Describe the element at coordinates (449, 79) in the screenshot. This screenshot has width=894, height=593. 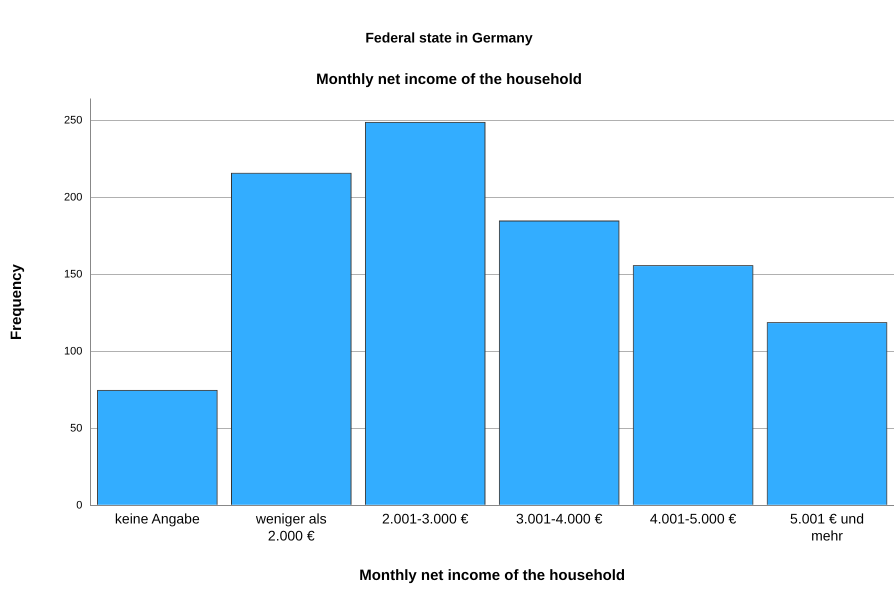
I see `chart-subtitle: Monthly net income of the household` at that location.